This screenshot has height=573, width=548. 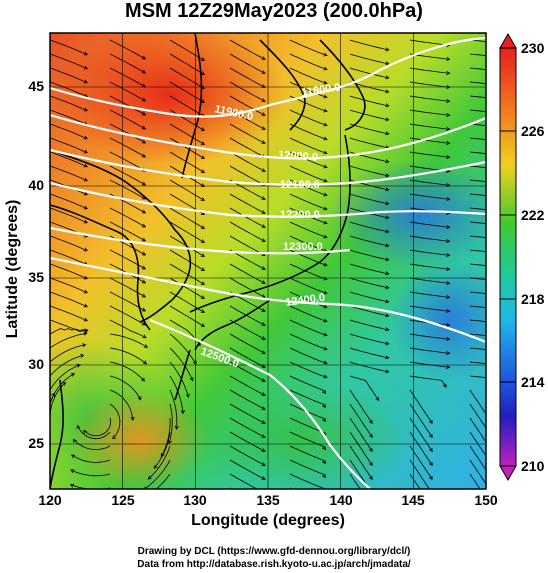 What do you see at coordinates (123, 500) in the screenshot?
I see `x-tick: 125` at bounding box center [123, 500].